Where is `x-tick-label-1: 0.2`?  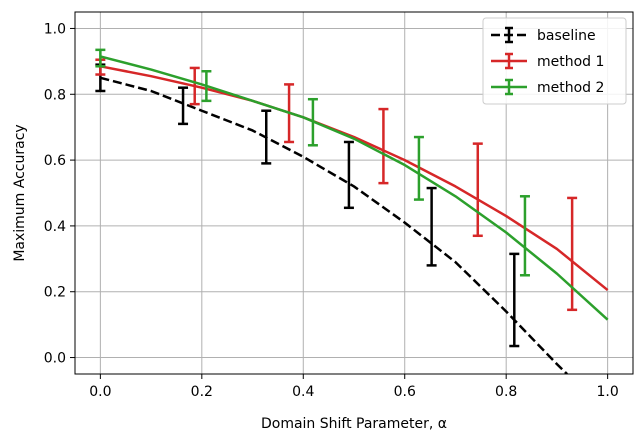 x-tick-label-1: 0.2 is located at coordinates (202, 392).